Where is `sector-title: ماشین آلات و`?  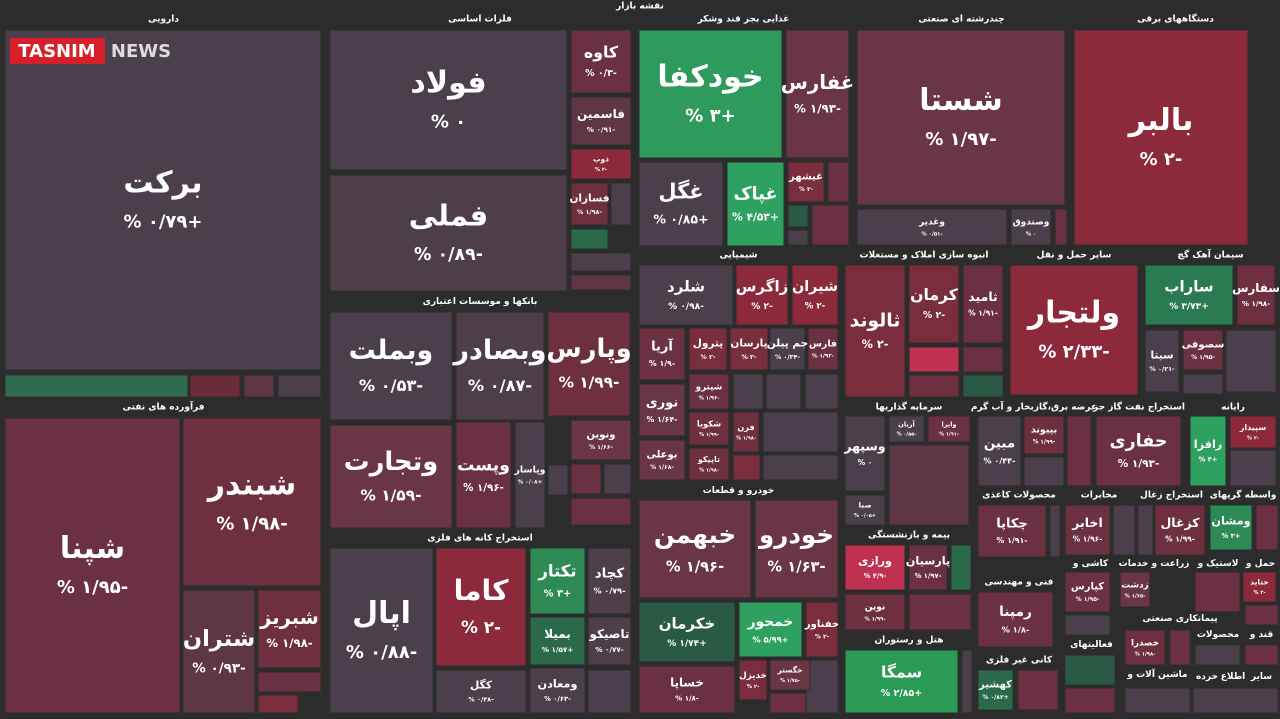 sector-title: ماشین آلات و is located at coordinates (1156, 674).